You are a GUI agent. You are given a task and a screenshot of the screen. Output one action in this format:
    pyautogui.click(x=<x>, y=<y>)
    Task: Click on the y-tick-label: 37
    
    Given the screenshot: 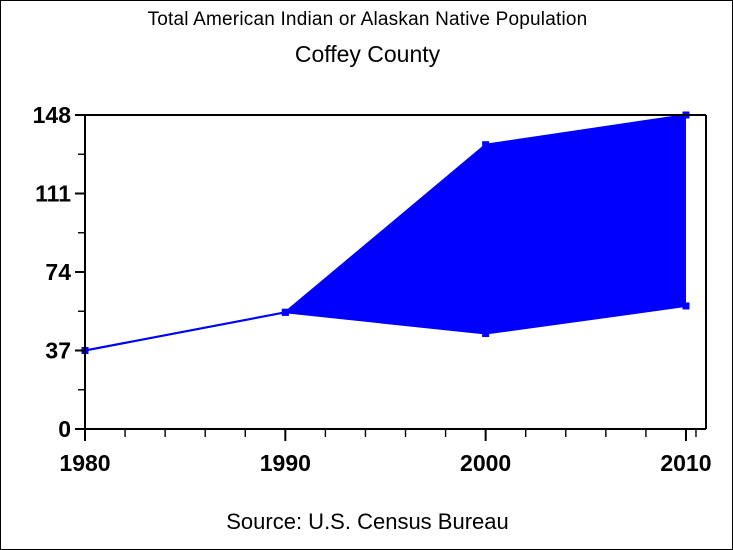 What is the action you would take?
    pyautogui.click(x=58, y=351)
    